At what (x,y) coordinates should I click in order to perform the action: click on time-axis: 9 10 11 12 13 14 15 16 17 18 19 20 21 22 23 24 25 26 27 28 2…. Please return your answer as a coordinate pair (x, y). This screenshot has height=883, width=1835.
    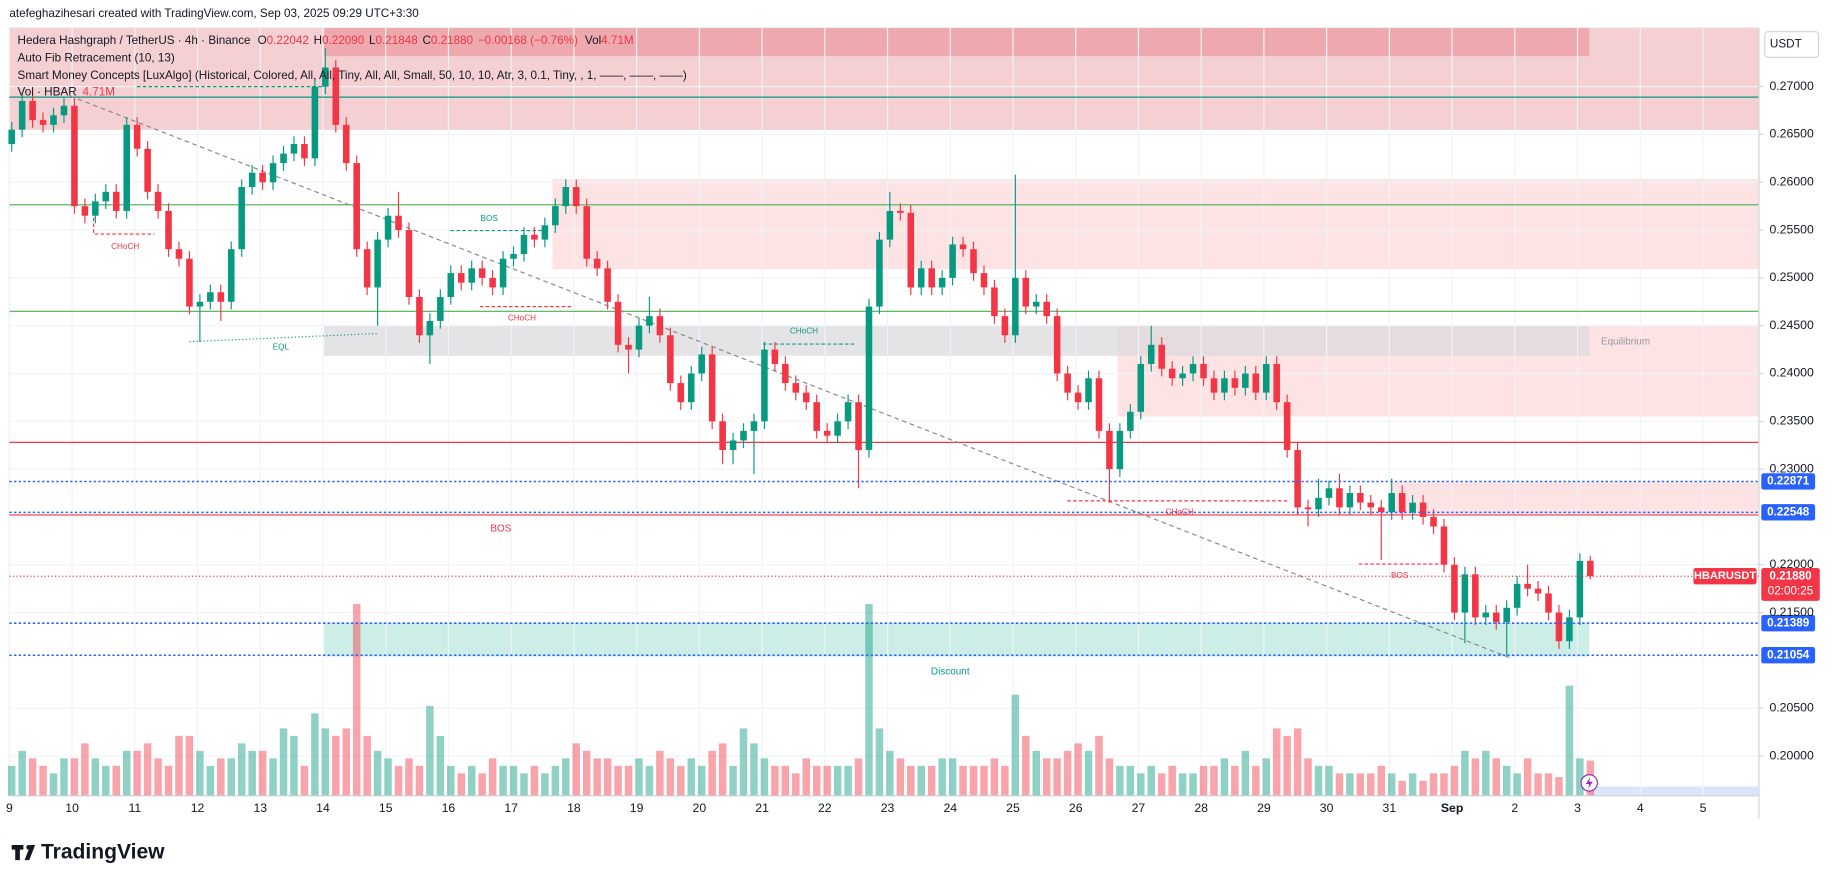
    Looking at the image, I should click on (856, 808).